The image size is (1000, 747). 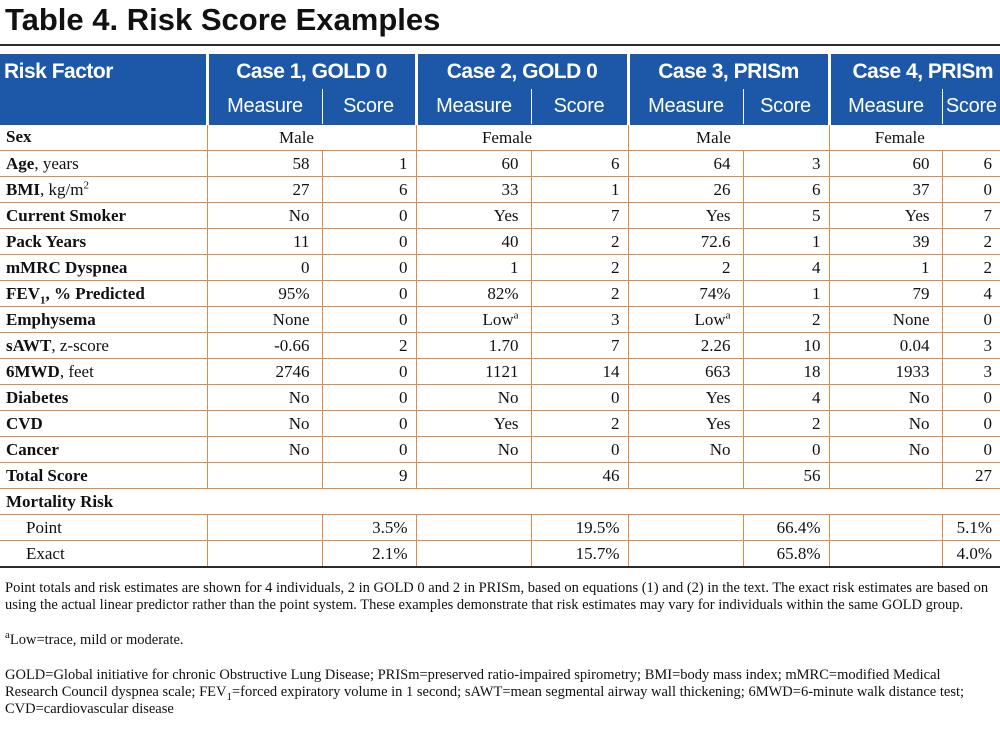 What do you see at coordinates (885, 371) in the screenshot?
I see `measure-cell: 1933` at bounding box center [885, 371].